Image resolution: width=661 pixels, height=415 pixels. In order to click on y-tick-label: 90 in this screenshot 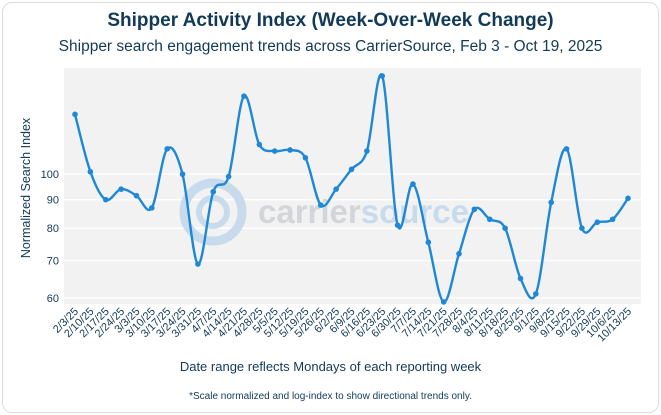, I will do `click(53, 201)`.